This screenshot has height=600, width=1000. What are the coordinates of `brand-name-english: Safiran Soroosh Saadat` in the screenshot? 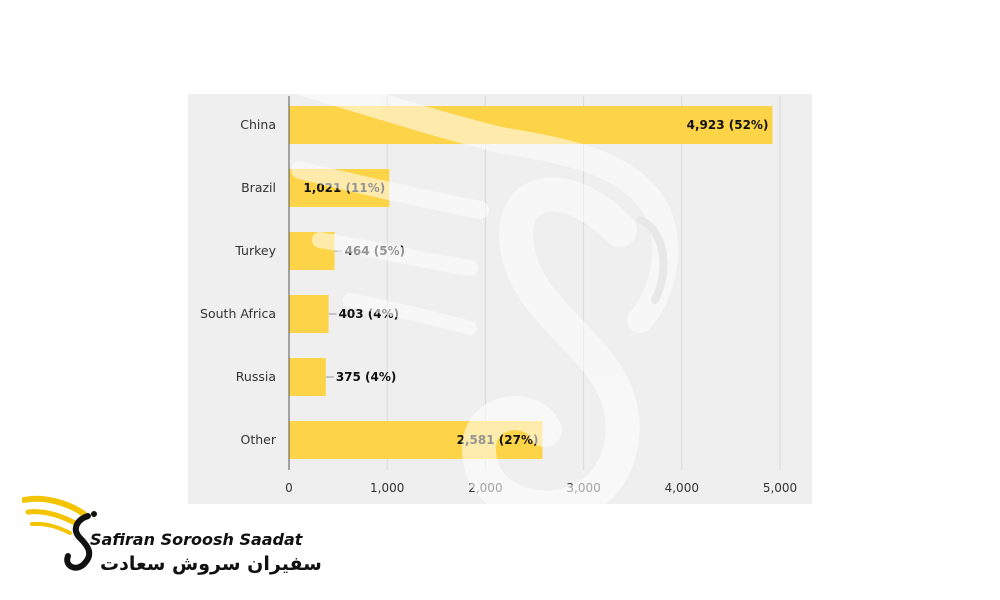 It's located at (196, 539).